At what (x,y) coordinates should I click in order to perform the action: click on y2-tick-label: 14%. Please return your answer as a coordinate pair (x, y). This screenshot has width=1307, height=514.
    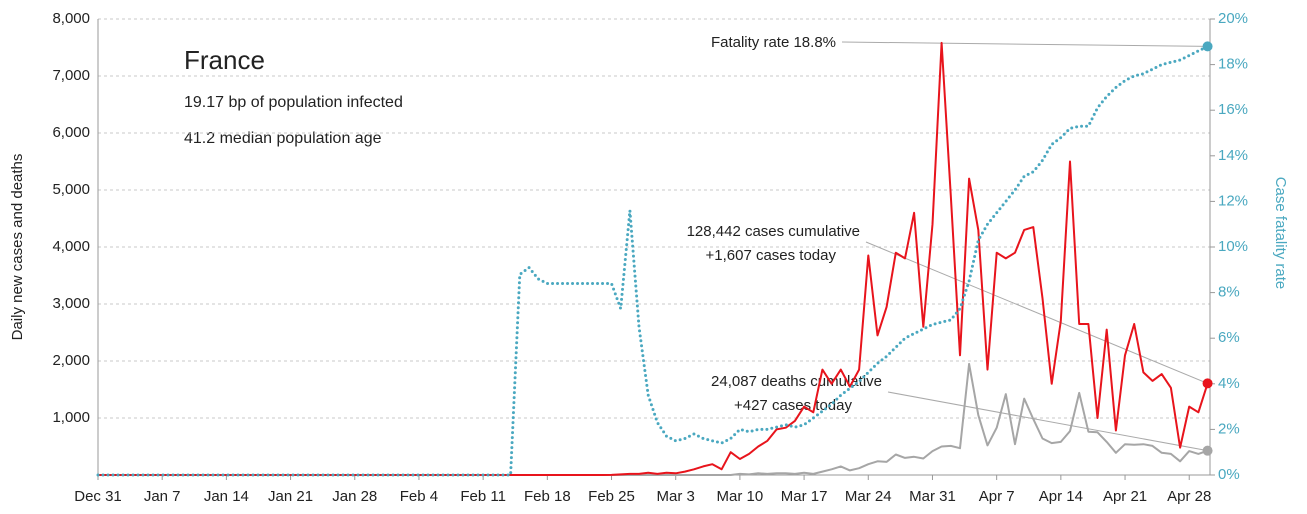
    Looking at the image, I should click on (1233, 155).